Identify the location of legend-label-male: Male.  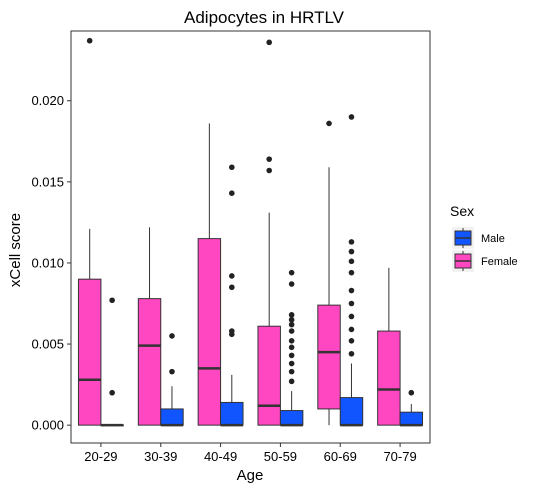
(493, 239).